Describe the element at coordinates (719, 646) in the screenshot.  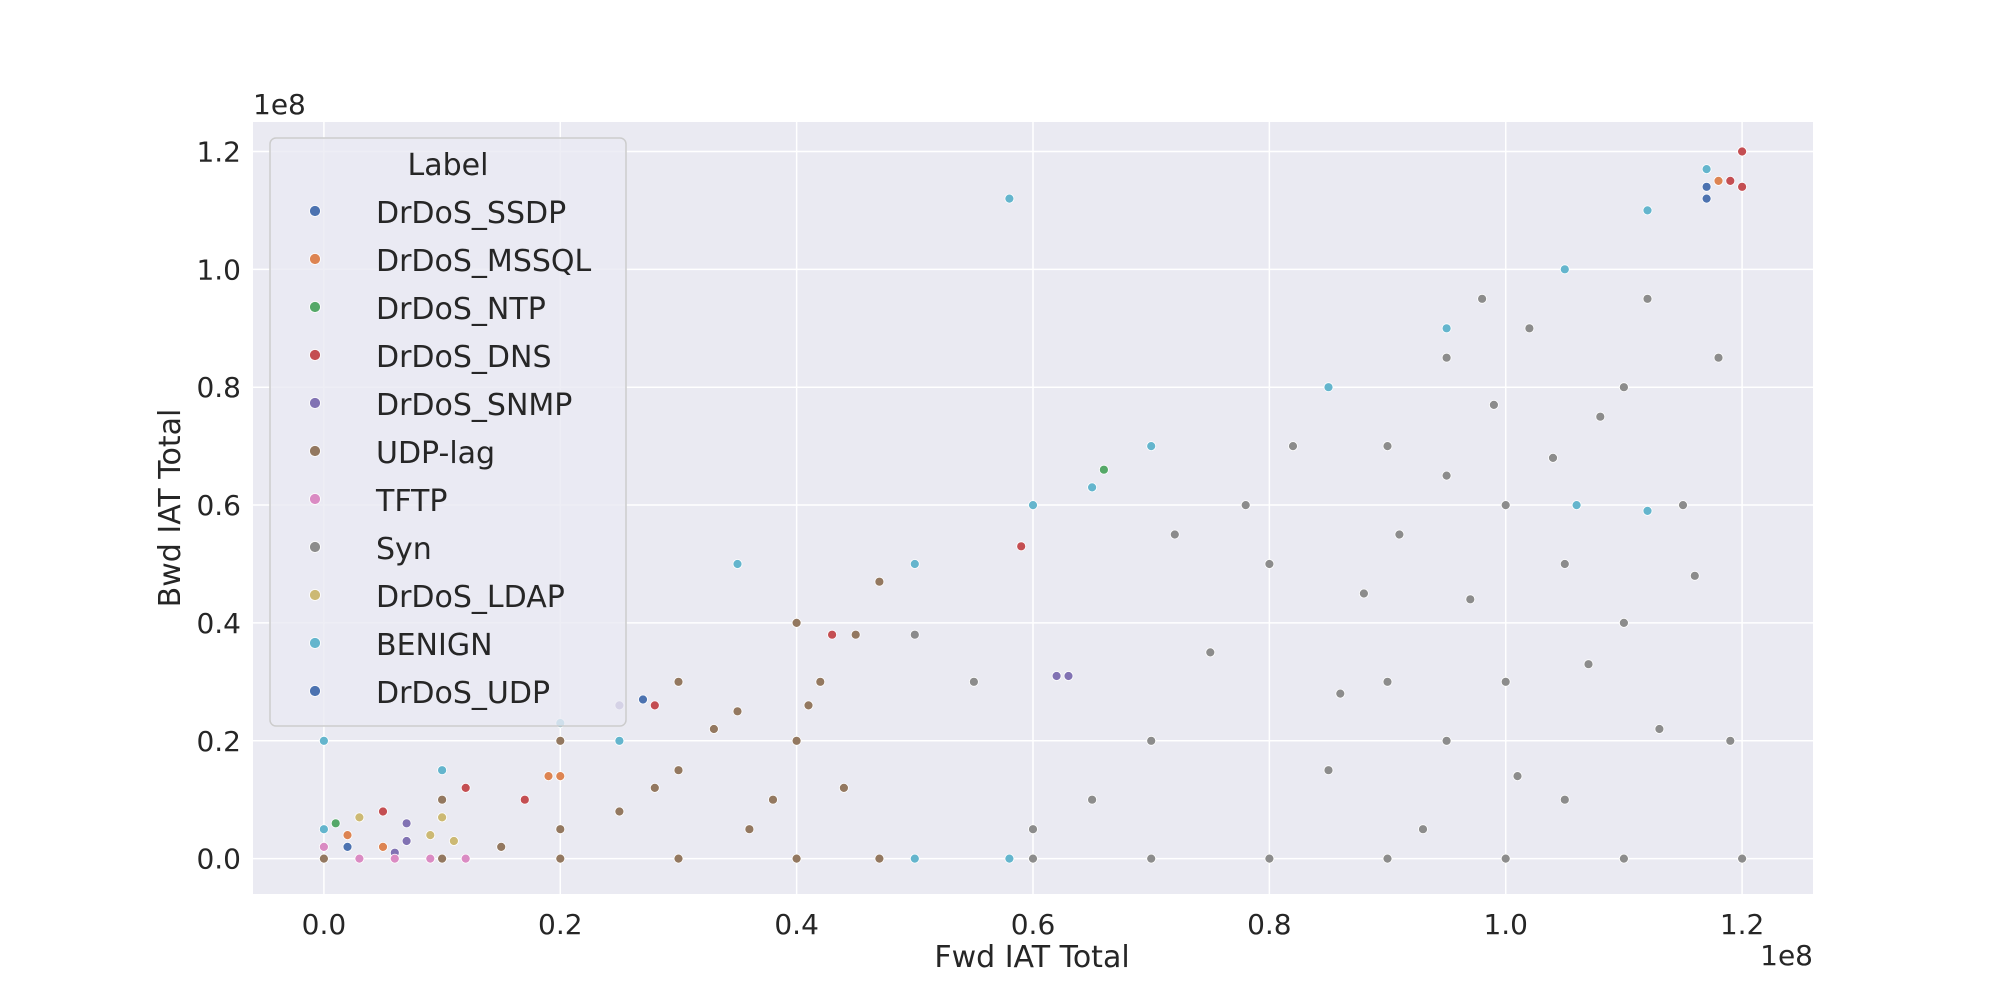
I see `series-drdos-ntp` at that location.